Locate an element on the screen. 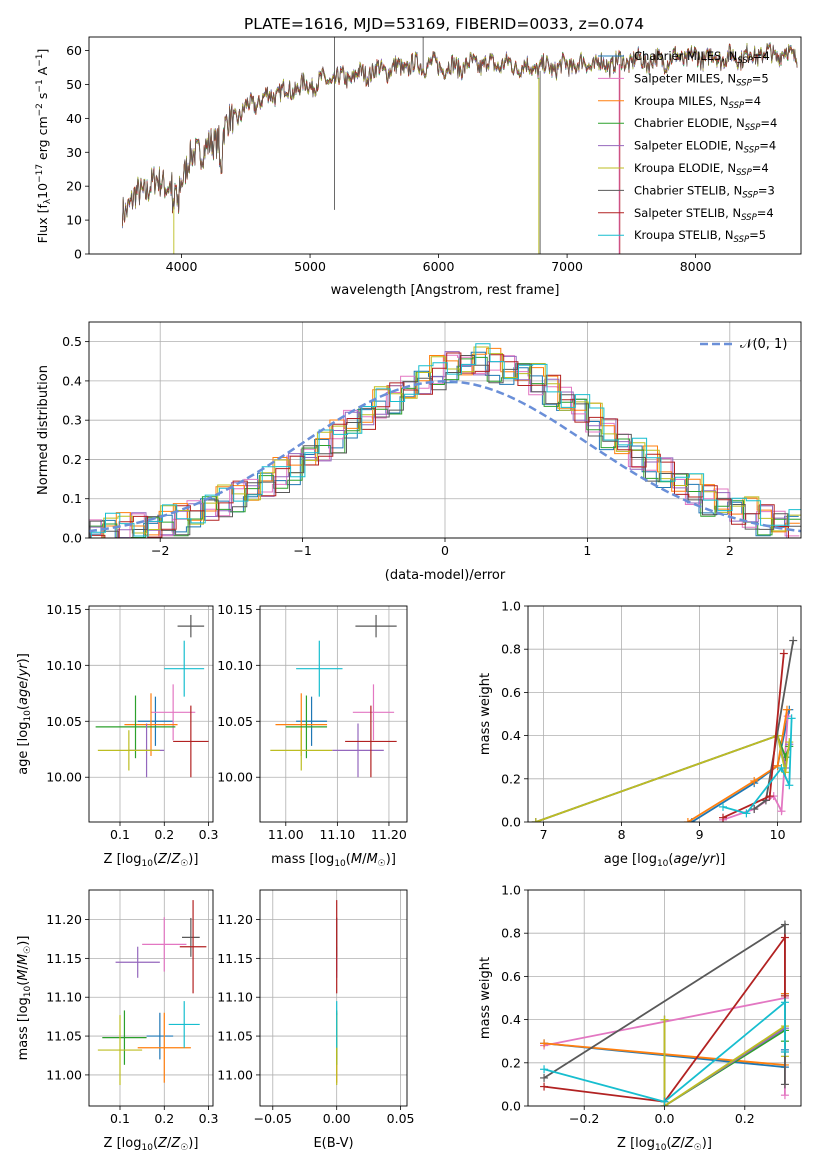 The height and width of the screenshot is (1174, 819). grid-mass-vs-Z is located at coordinates (151, 998).